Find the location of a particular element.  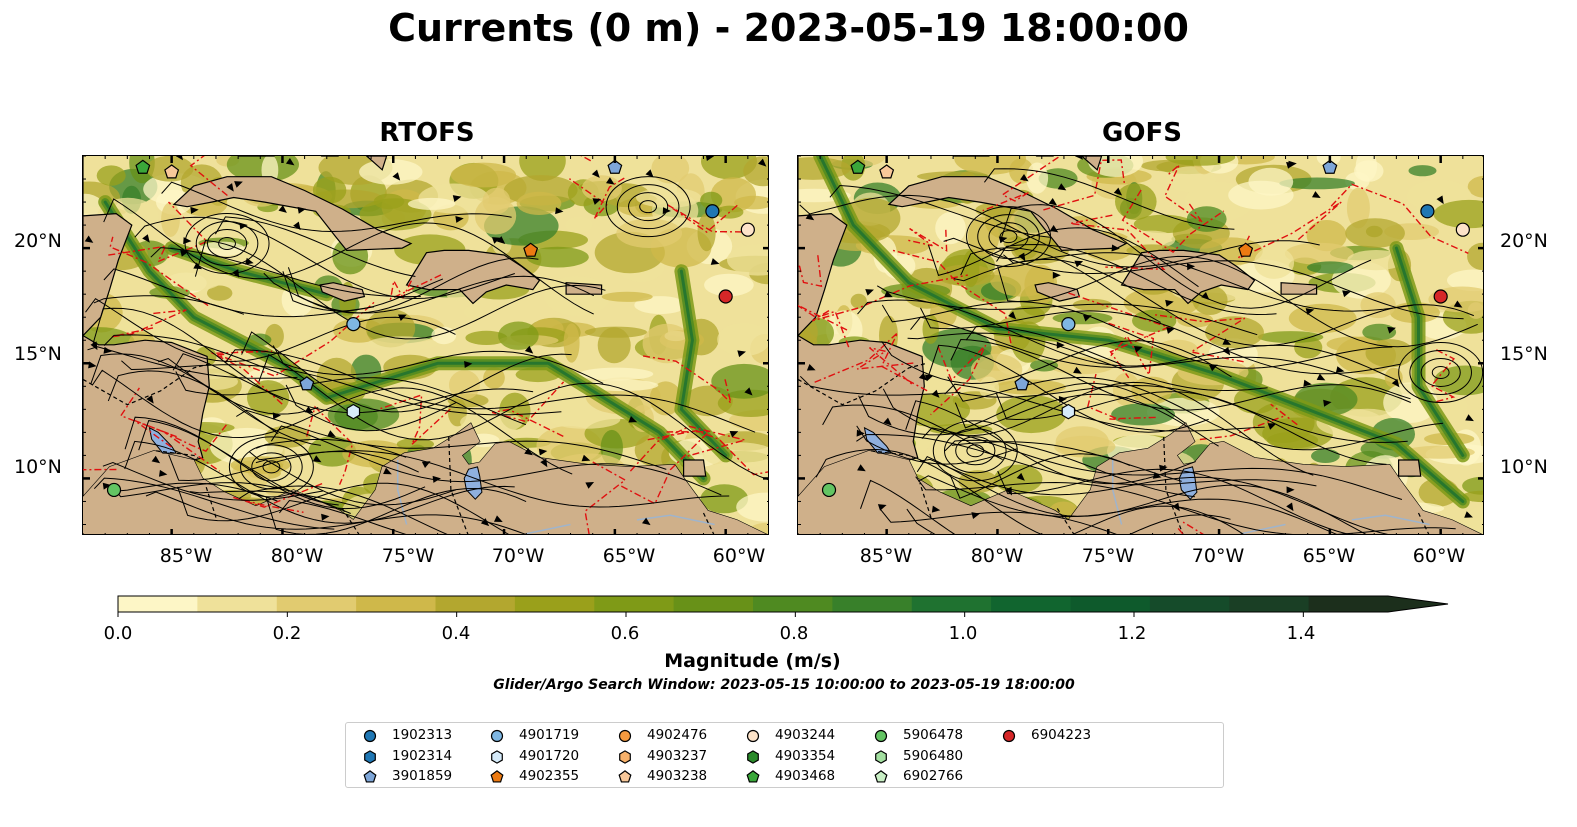

lon-label-85w-left: 85°W is located at coordinates (186, 556).